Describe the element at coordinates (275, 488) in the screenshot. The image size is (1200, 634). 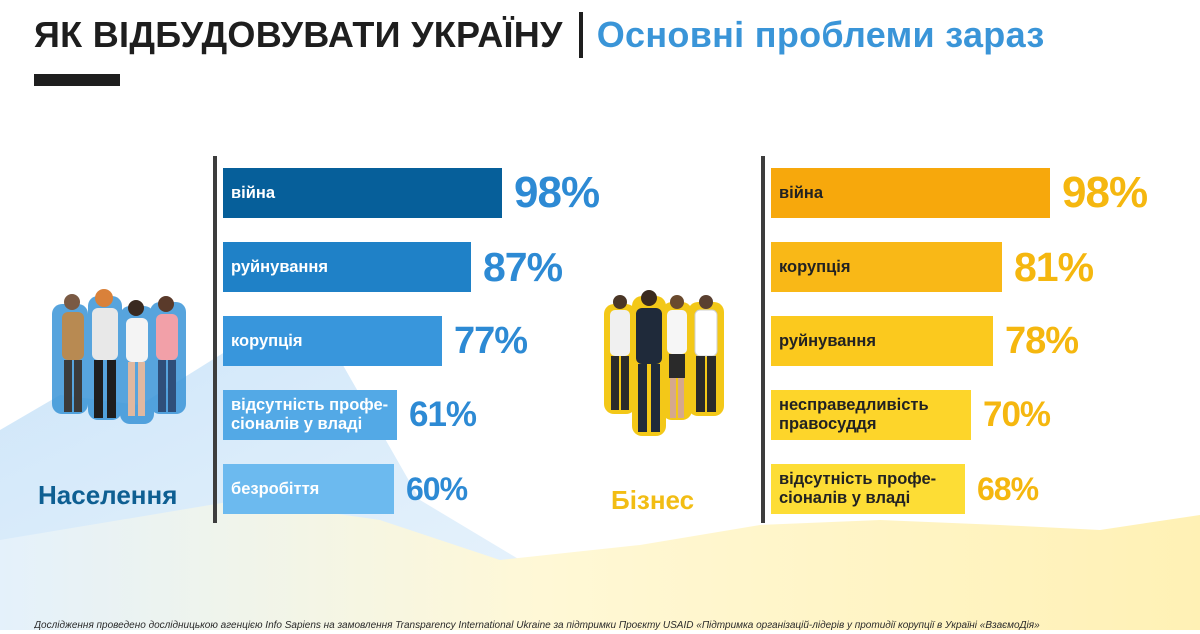
I see `population-bar-label: безробіття` at that location.